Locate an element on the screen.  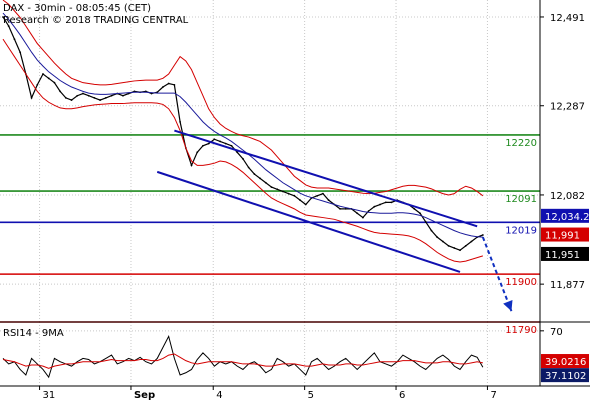
time-tick-label: 5 is located at coordinates (311, 395).